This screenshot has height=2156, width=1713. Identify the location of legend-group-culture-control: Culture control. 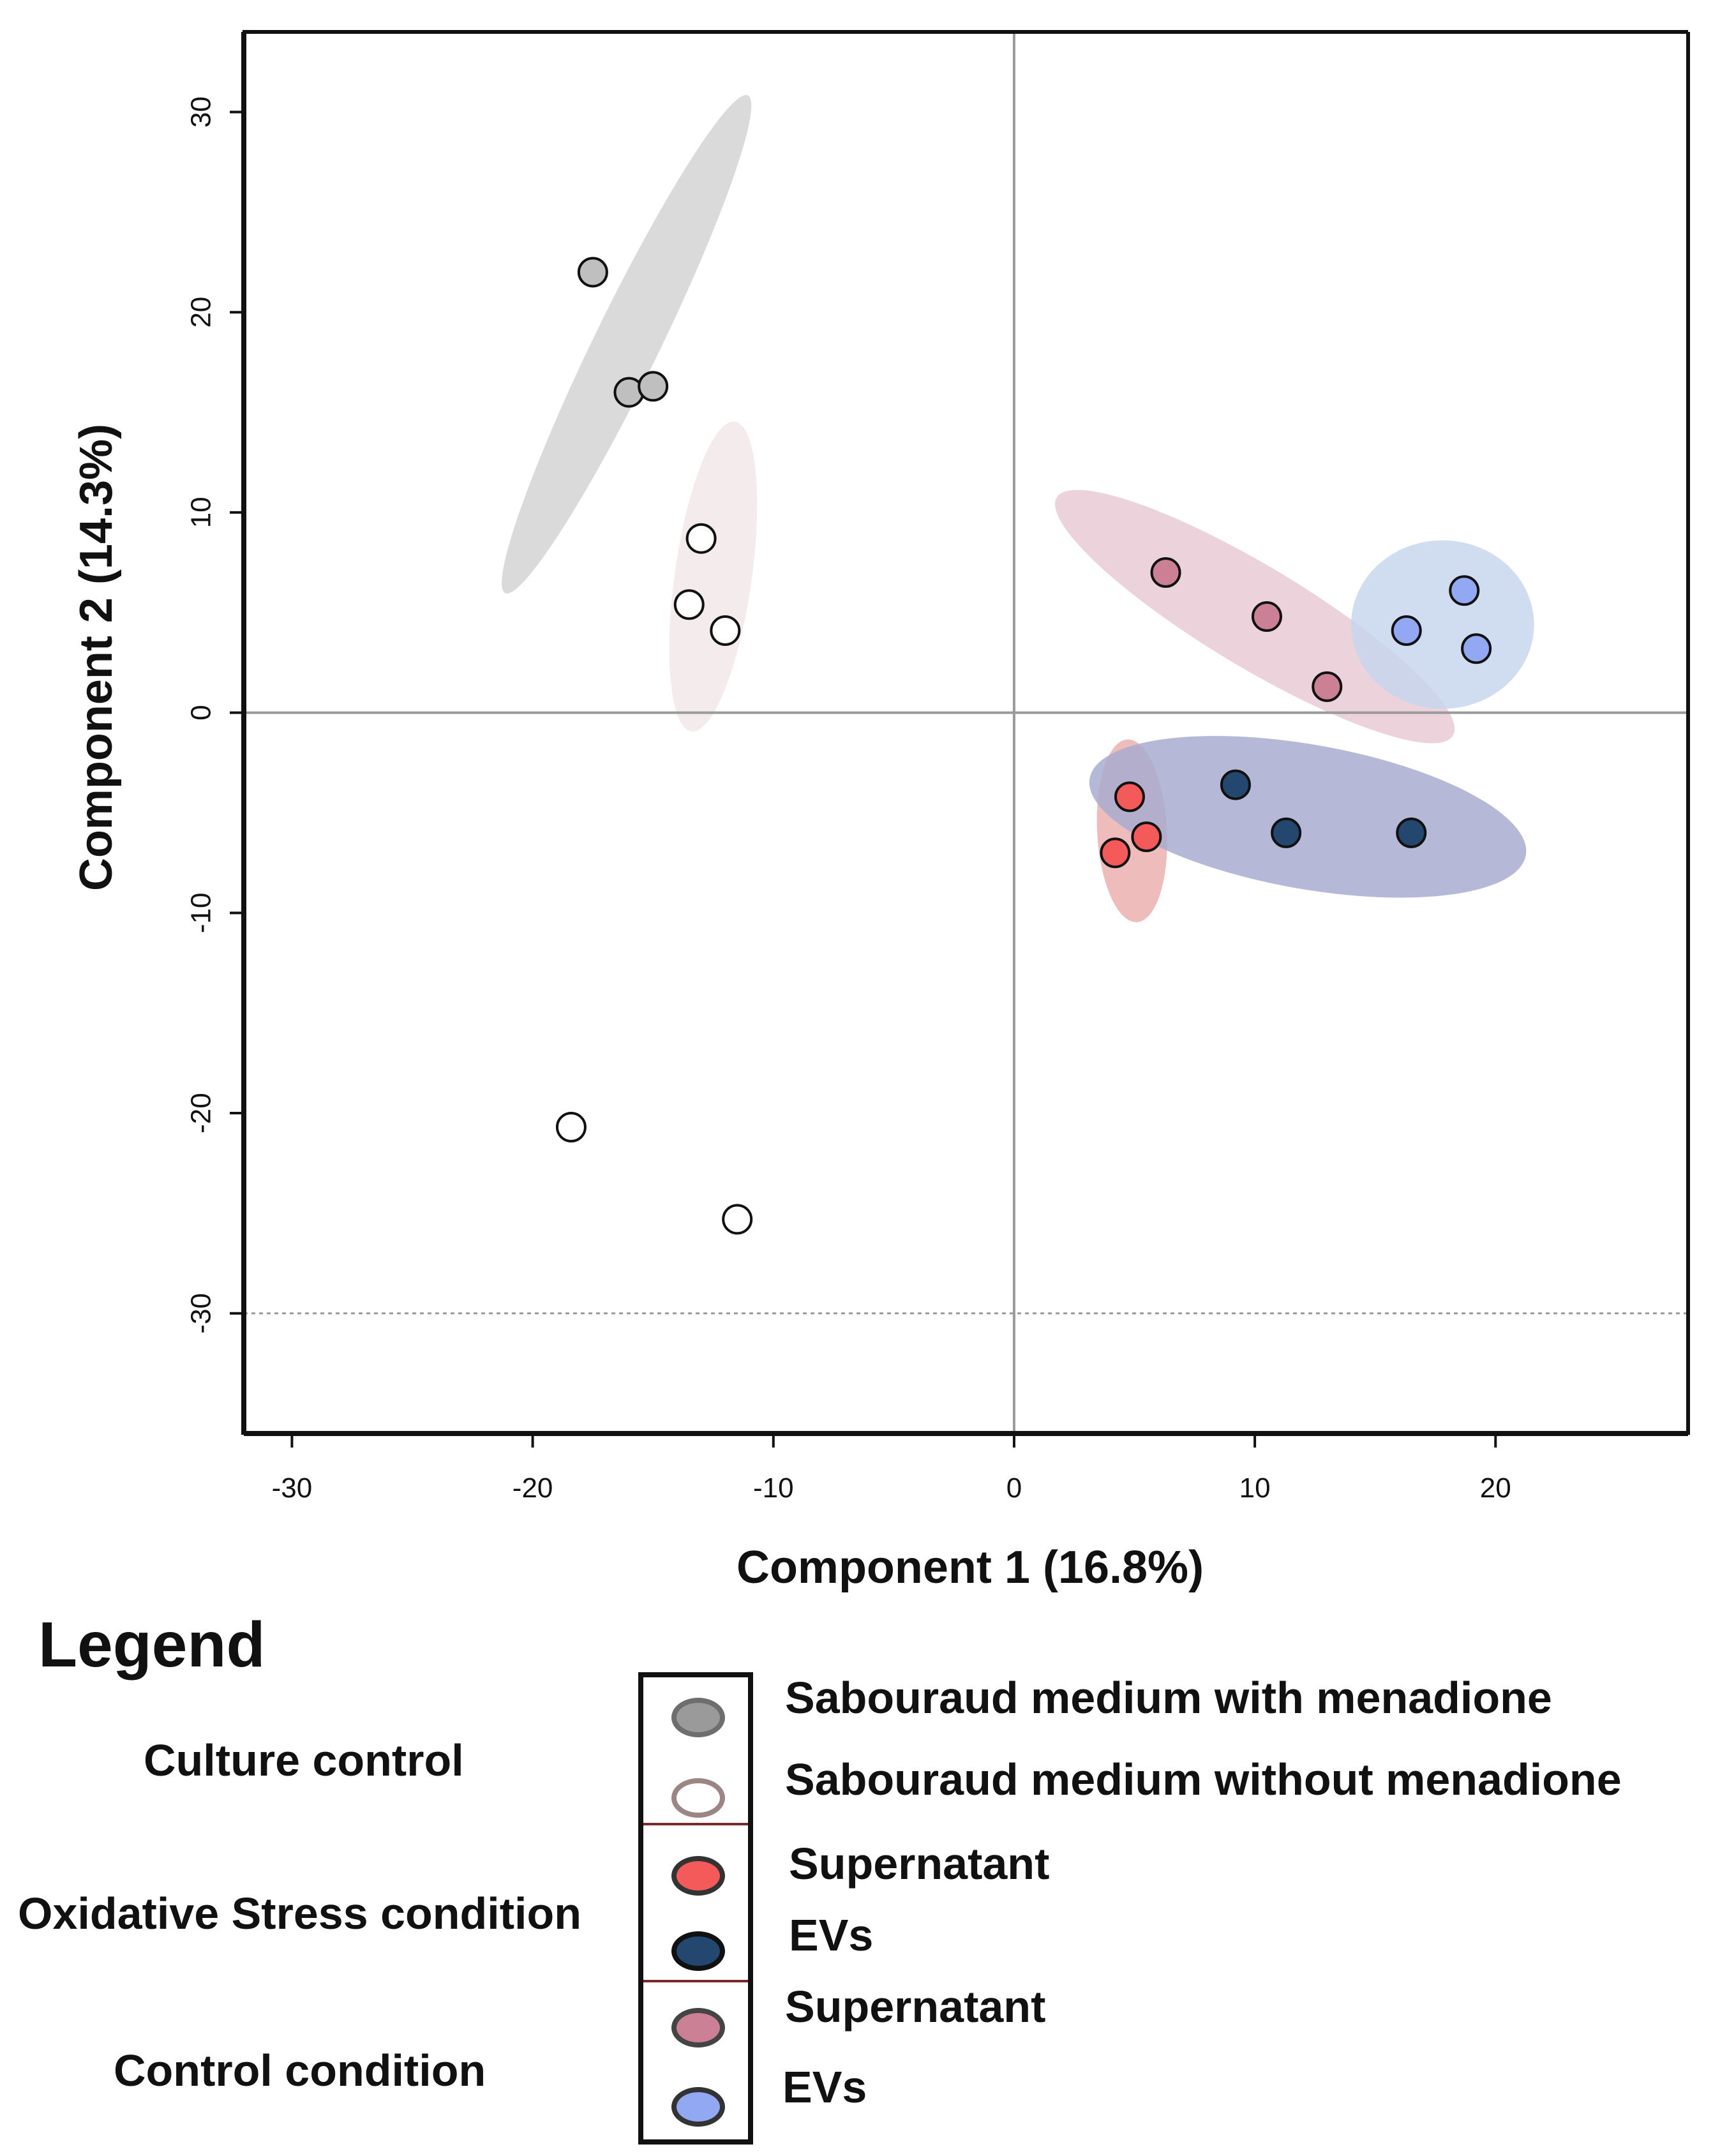
(304, 1760).